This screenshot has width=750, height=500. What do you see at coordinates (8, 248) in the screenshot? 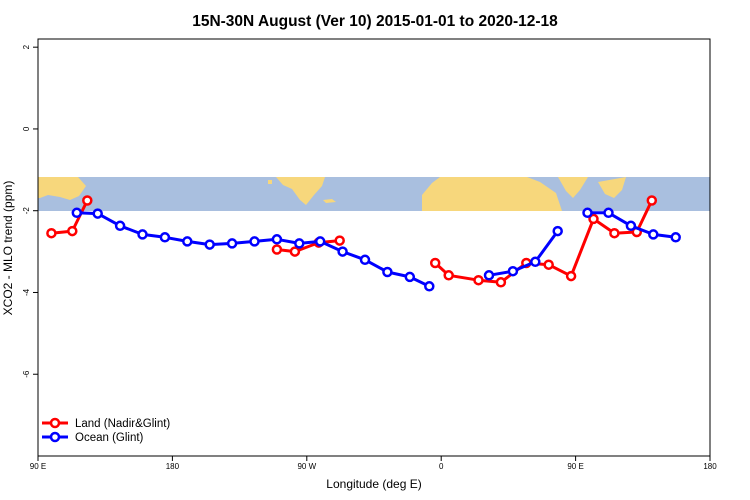
I see `y-axis-label: XCO2 - MLO trend (ppm)` at bounding box center [8, 248].